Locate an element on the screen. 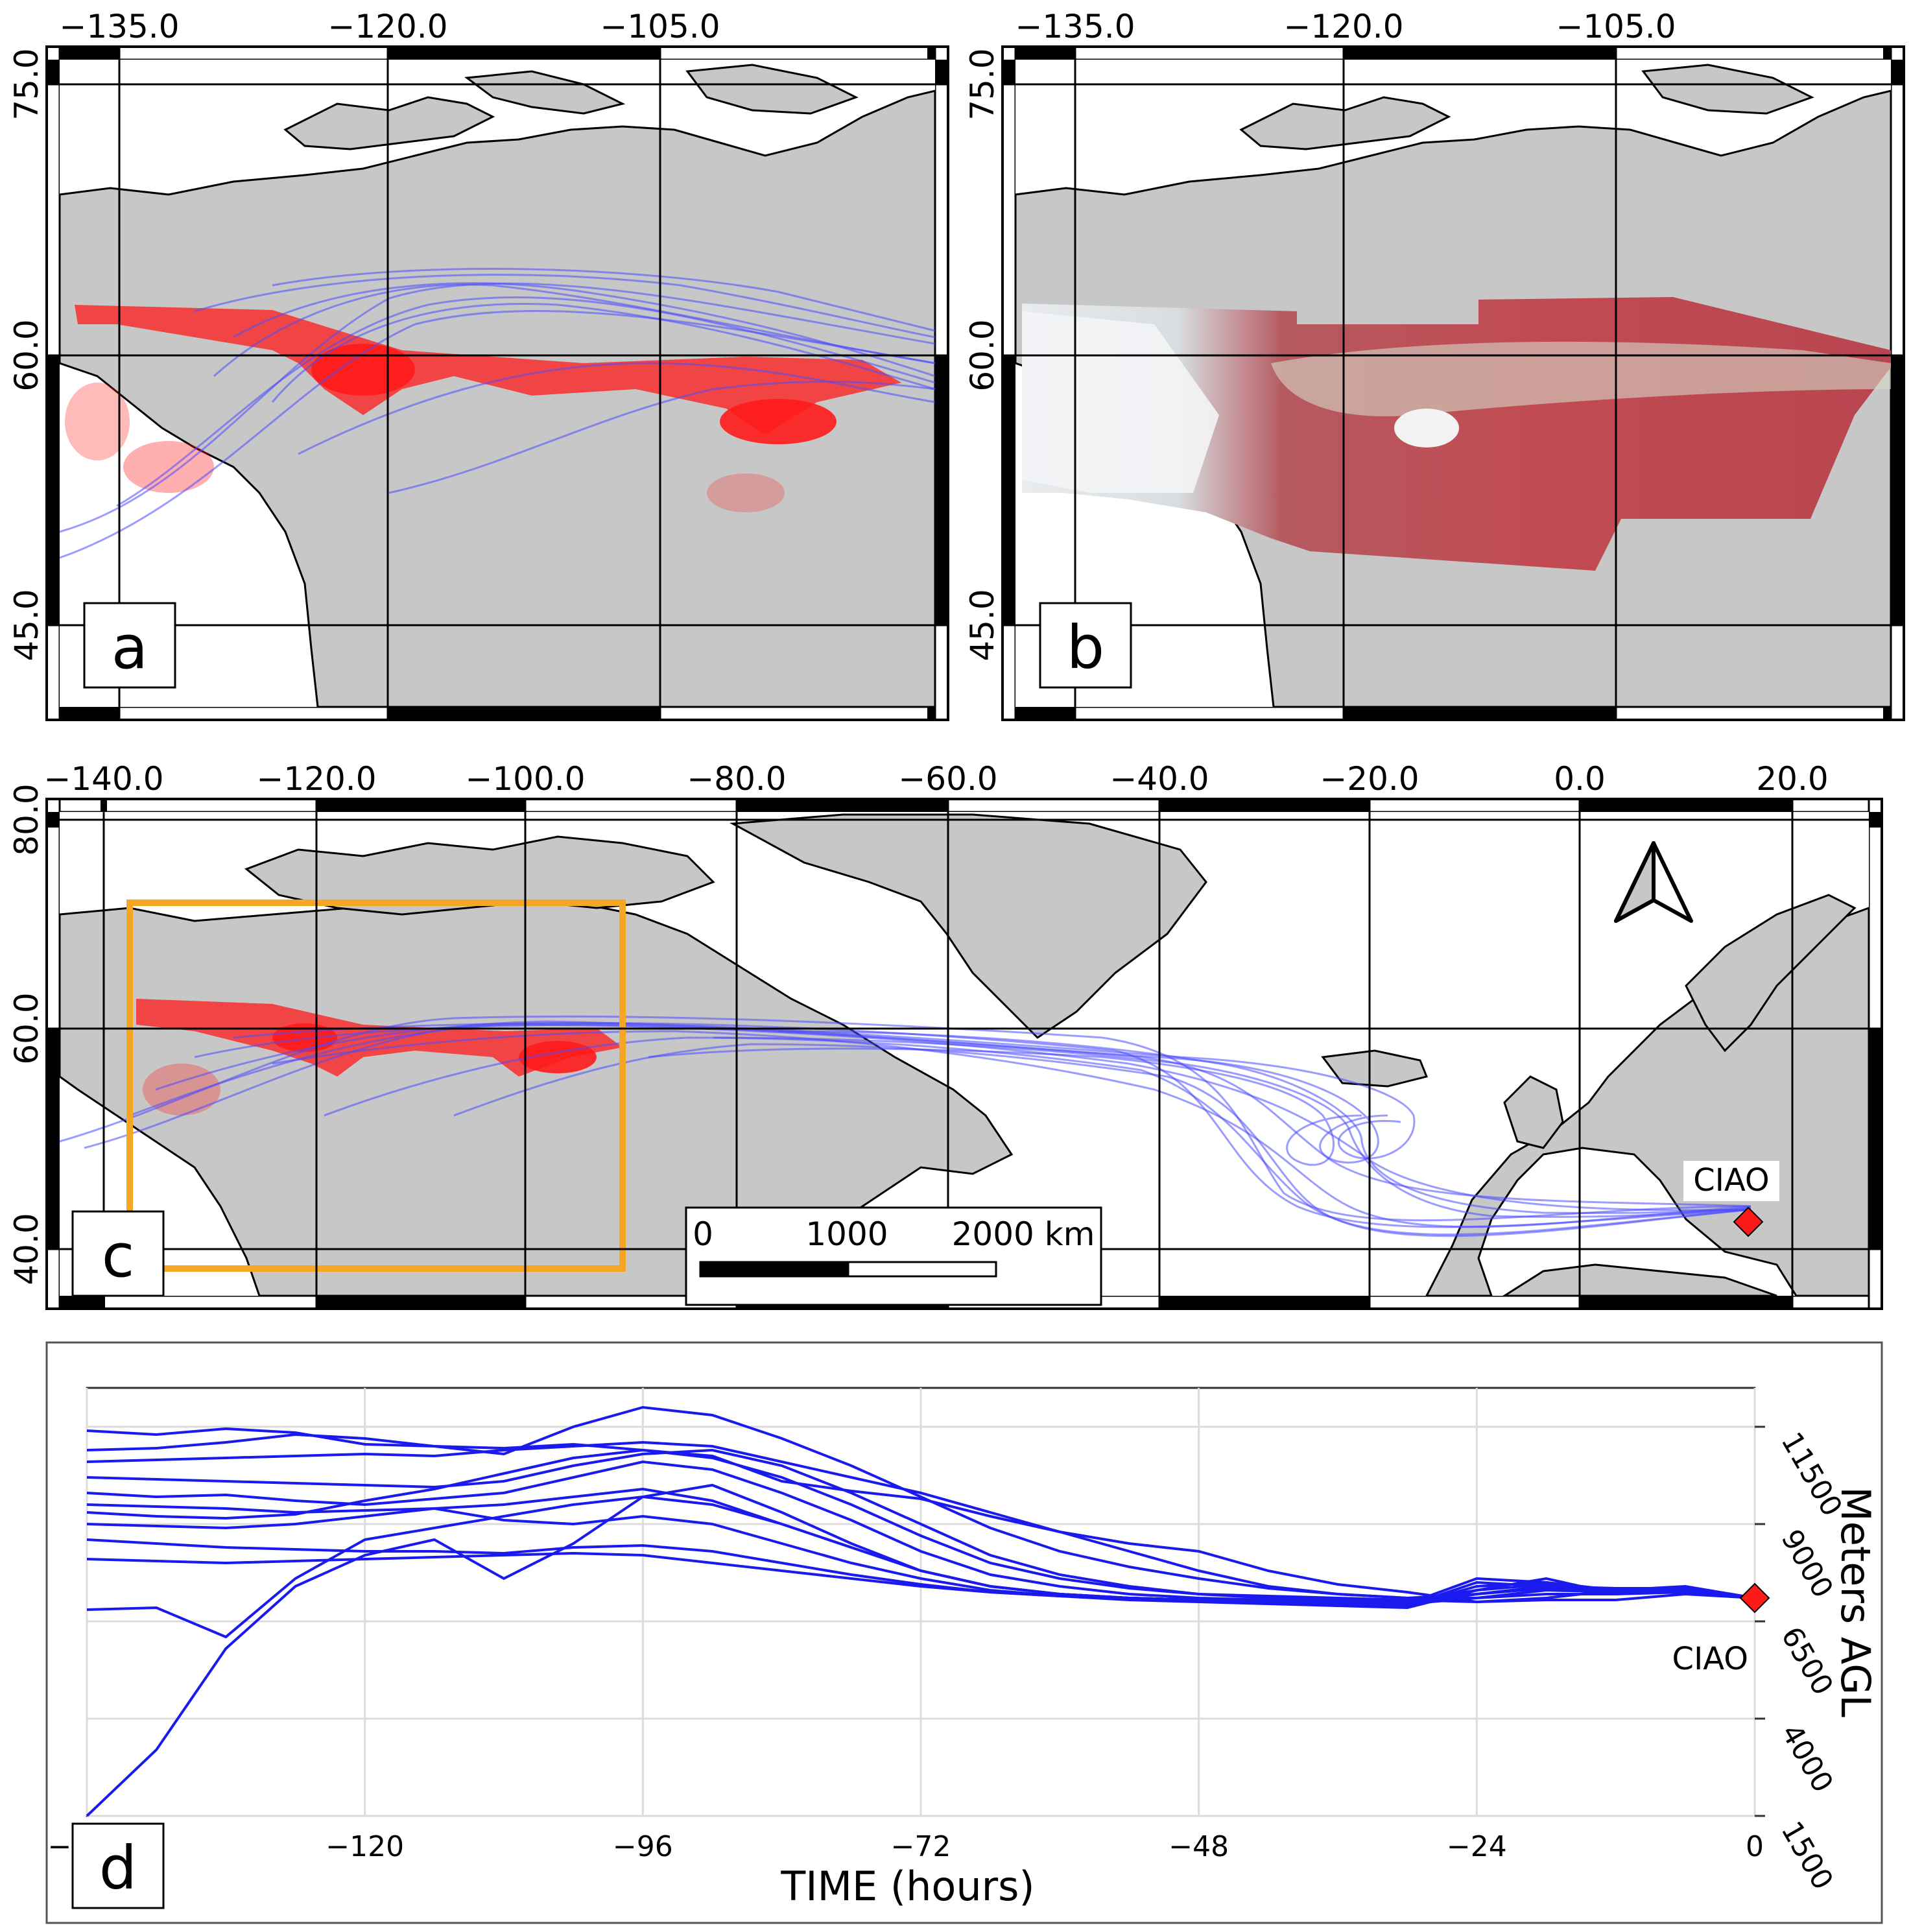  lon-tick-c-8: 0.0 is located at coordinates (1580, 779).